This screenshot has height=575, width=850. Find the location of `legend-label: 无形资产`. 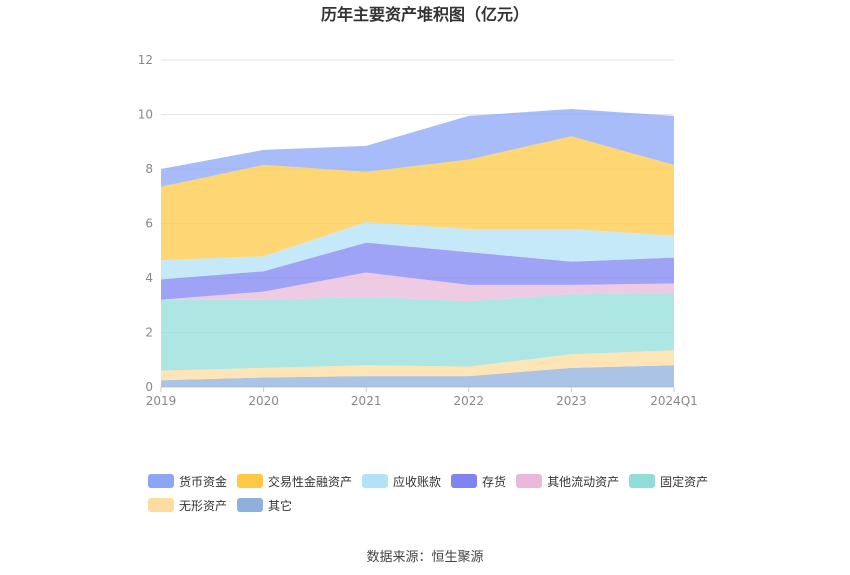

legend-label: 无形资产 is located at coordinates (203, 505).